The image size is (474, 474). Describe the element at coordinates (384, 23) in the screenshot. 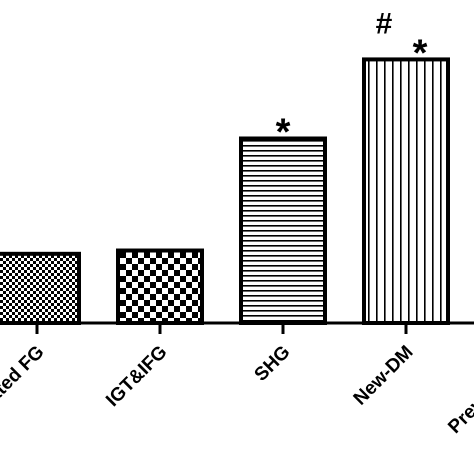

I see `annotation-new-dm-hash: #` at that location.